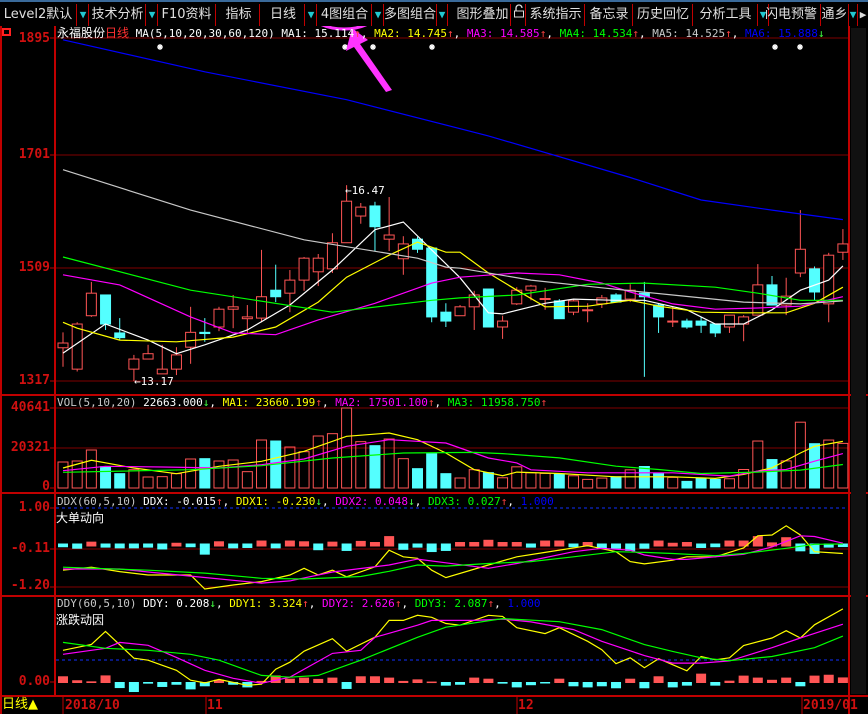 The image size is (868, 714). What do you see at coordinates (345, 15) in the screenshot?
I see `menu-item-5: 4图组合` at bounding box center [345, 15].